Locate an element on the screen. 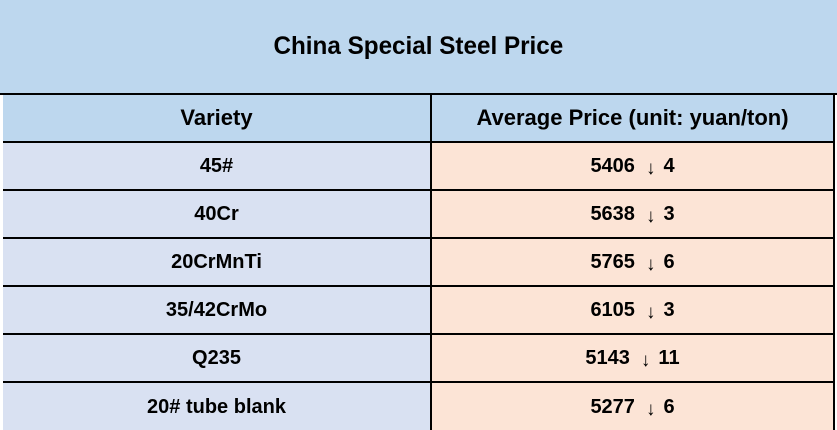 This screenshot has width=837, height=430. table-row: 20CrMnTi 5765 ↓ 6 is located at coordinates (418, 263).